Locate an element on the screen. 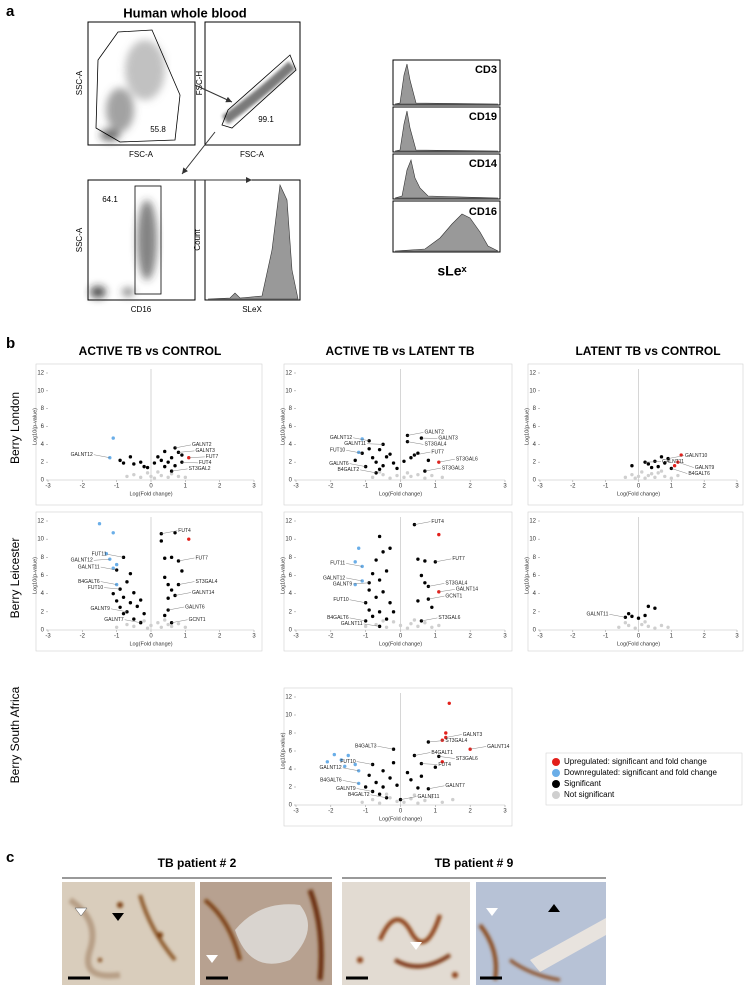 This screenshot has height=991, width=747. legend-label: Significant is located at coordinates (583, 783).